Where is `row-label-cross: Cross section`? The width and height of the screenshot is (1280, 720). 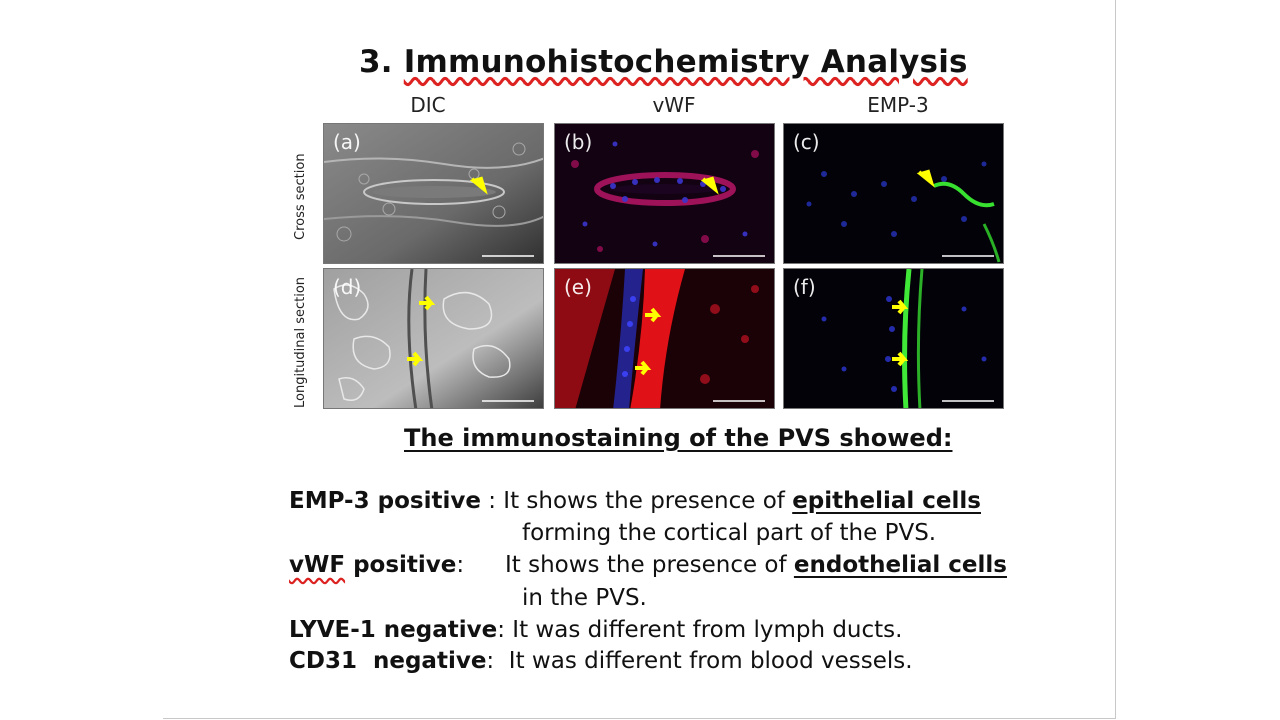
row-label-cross: Cross section is located at coordinates (300, 196).